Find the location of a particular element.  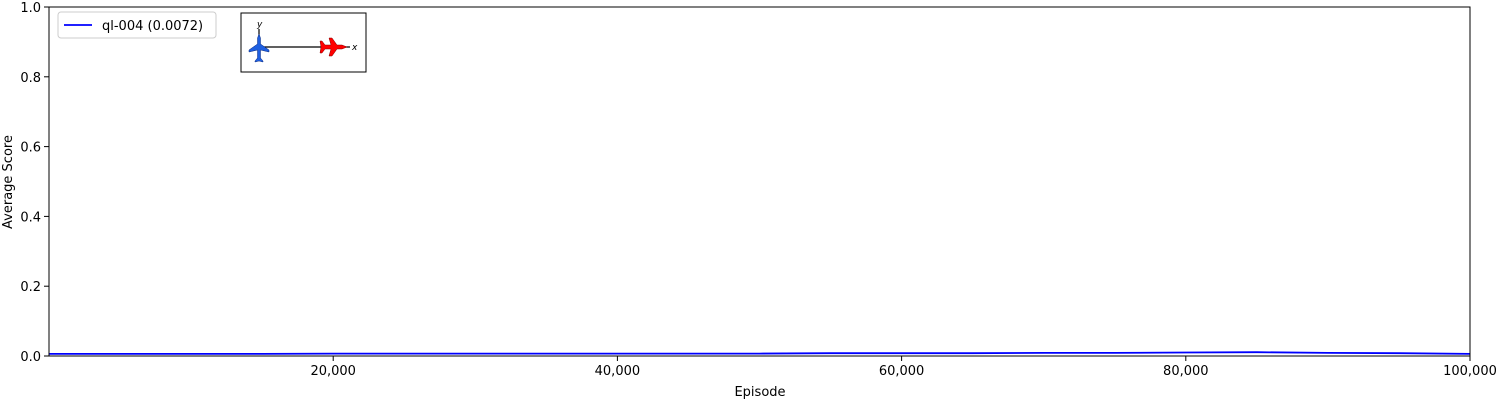

inset-frame is located at coordinates (303, 42).